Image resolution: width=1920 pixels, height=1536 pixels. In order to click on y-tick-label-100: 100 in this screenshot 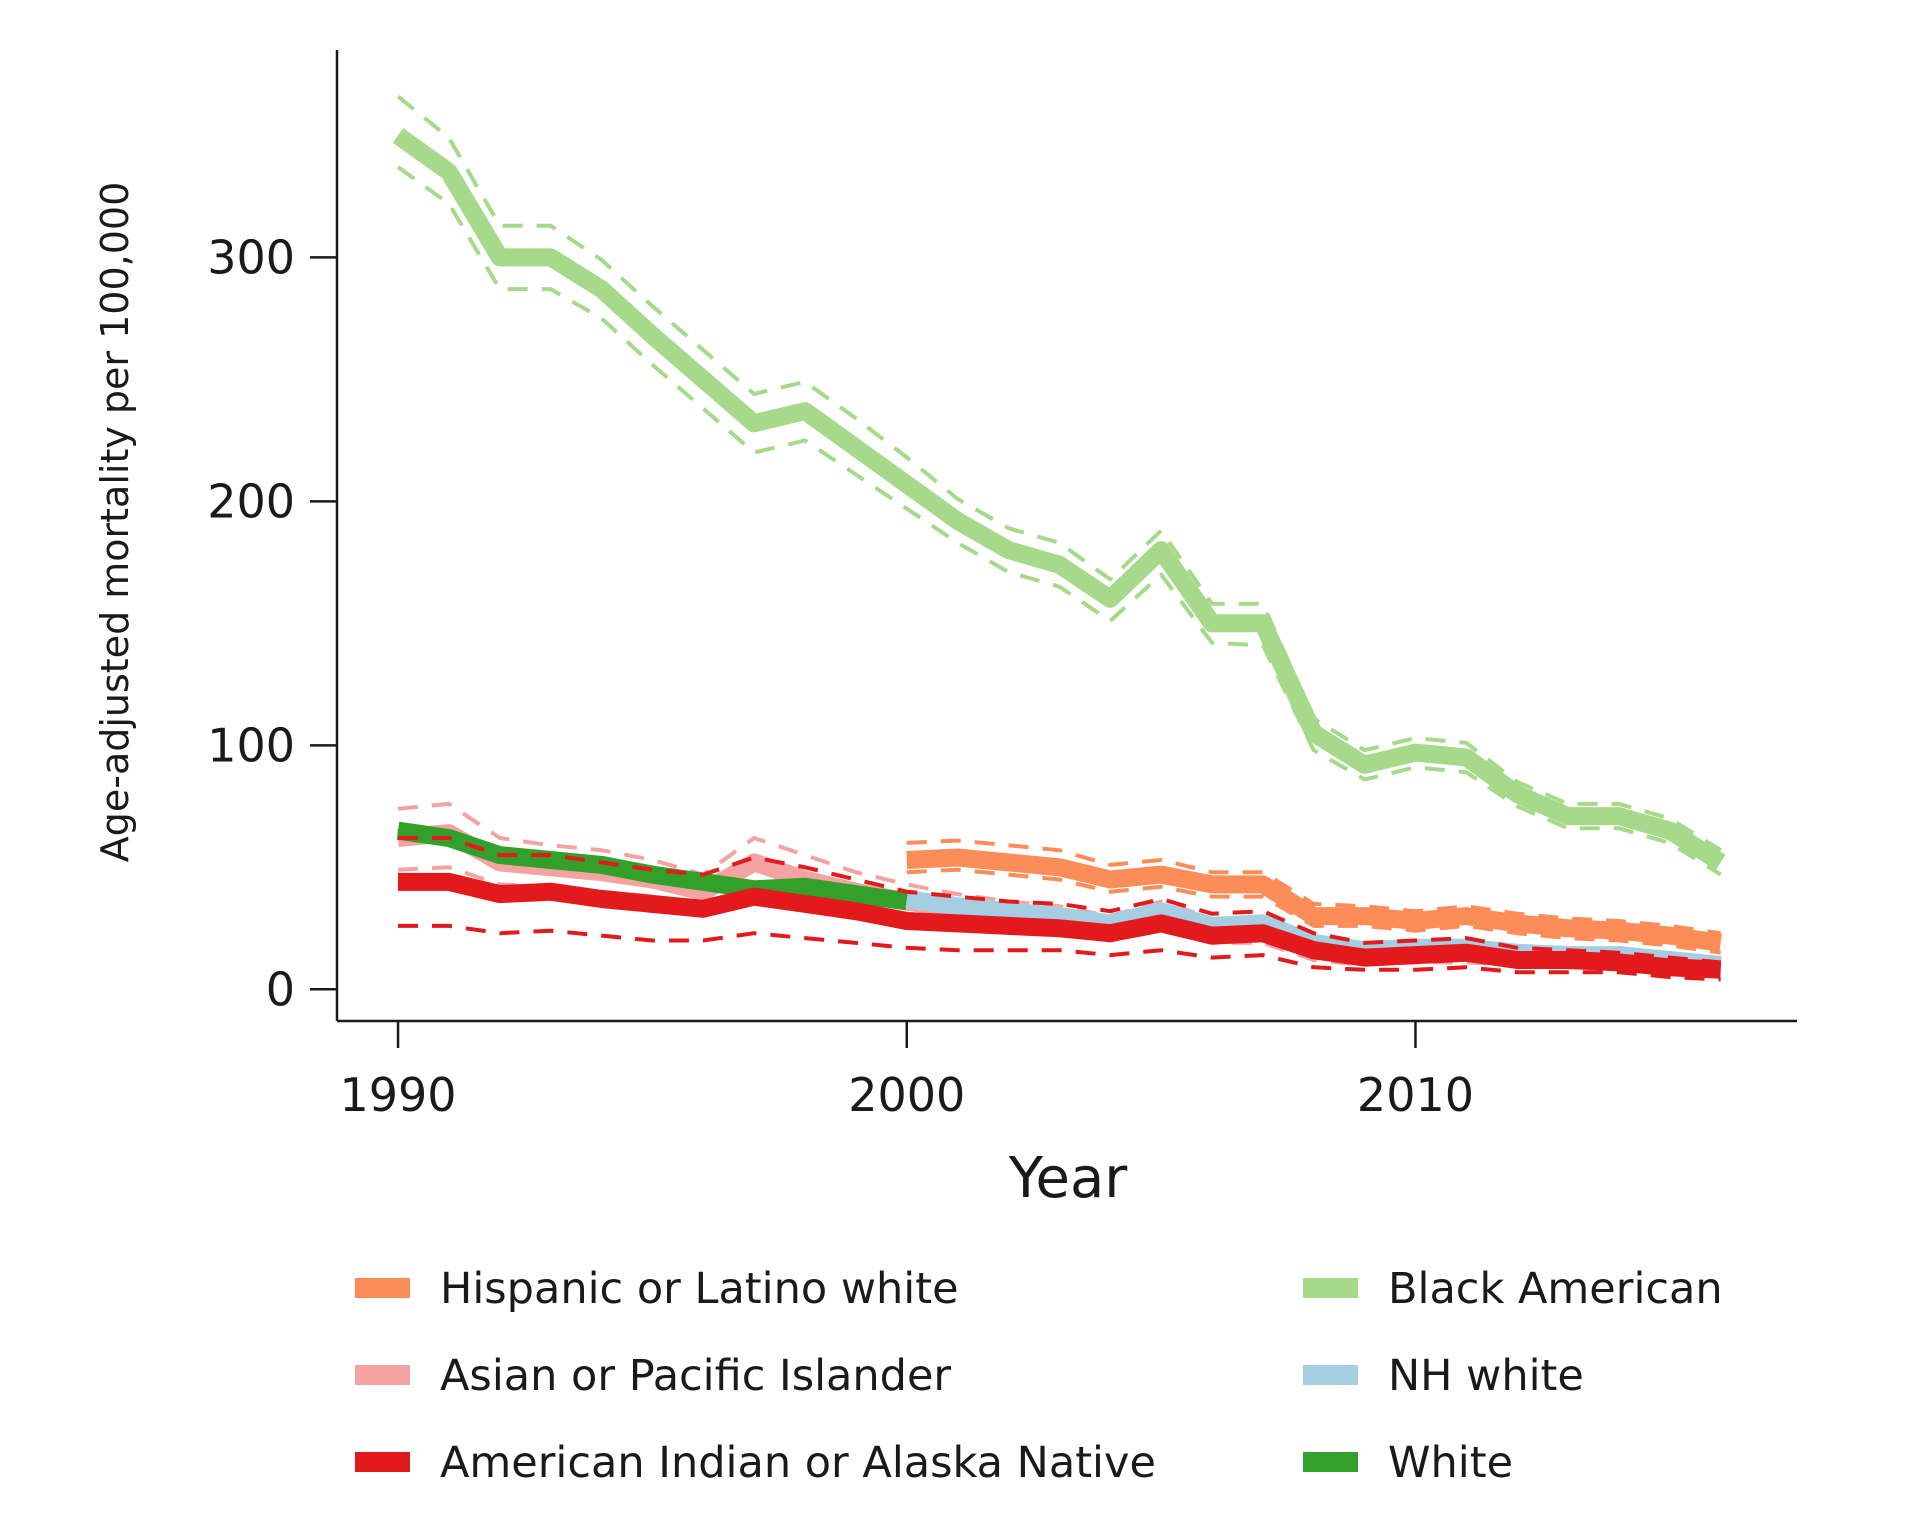, I will do `click(251, 745)`.